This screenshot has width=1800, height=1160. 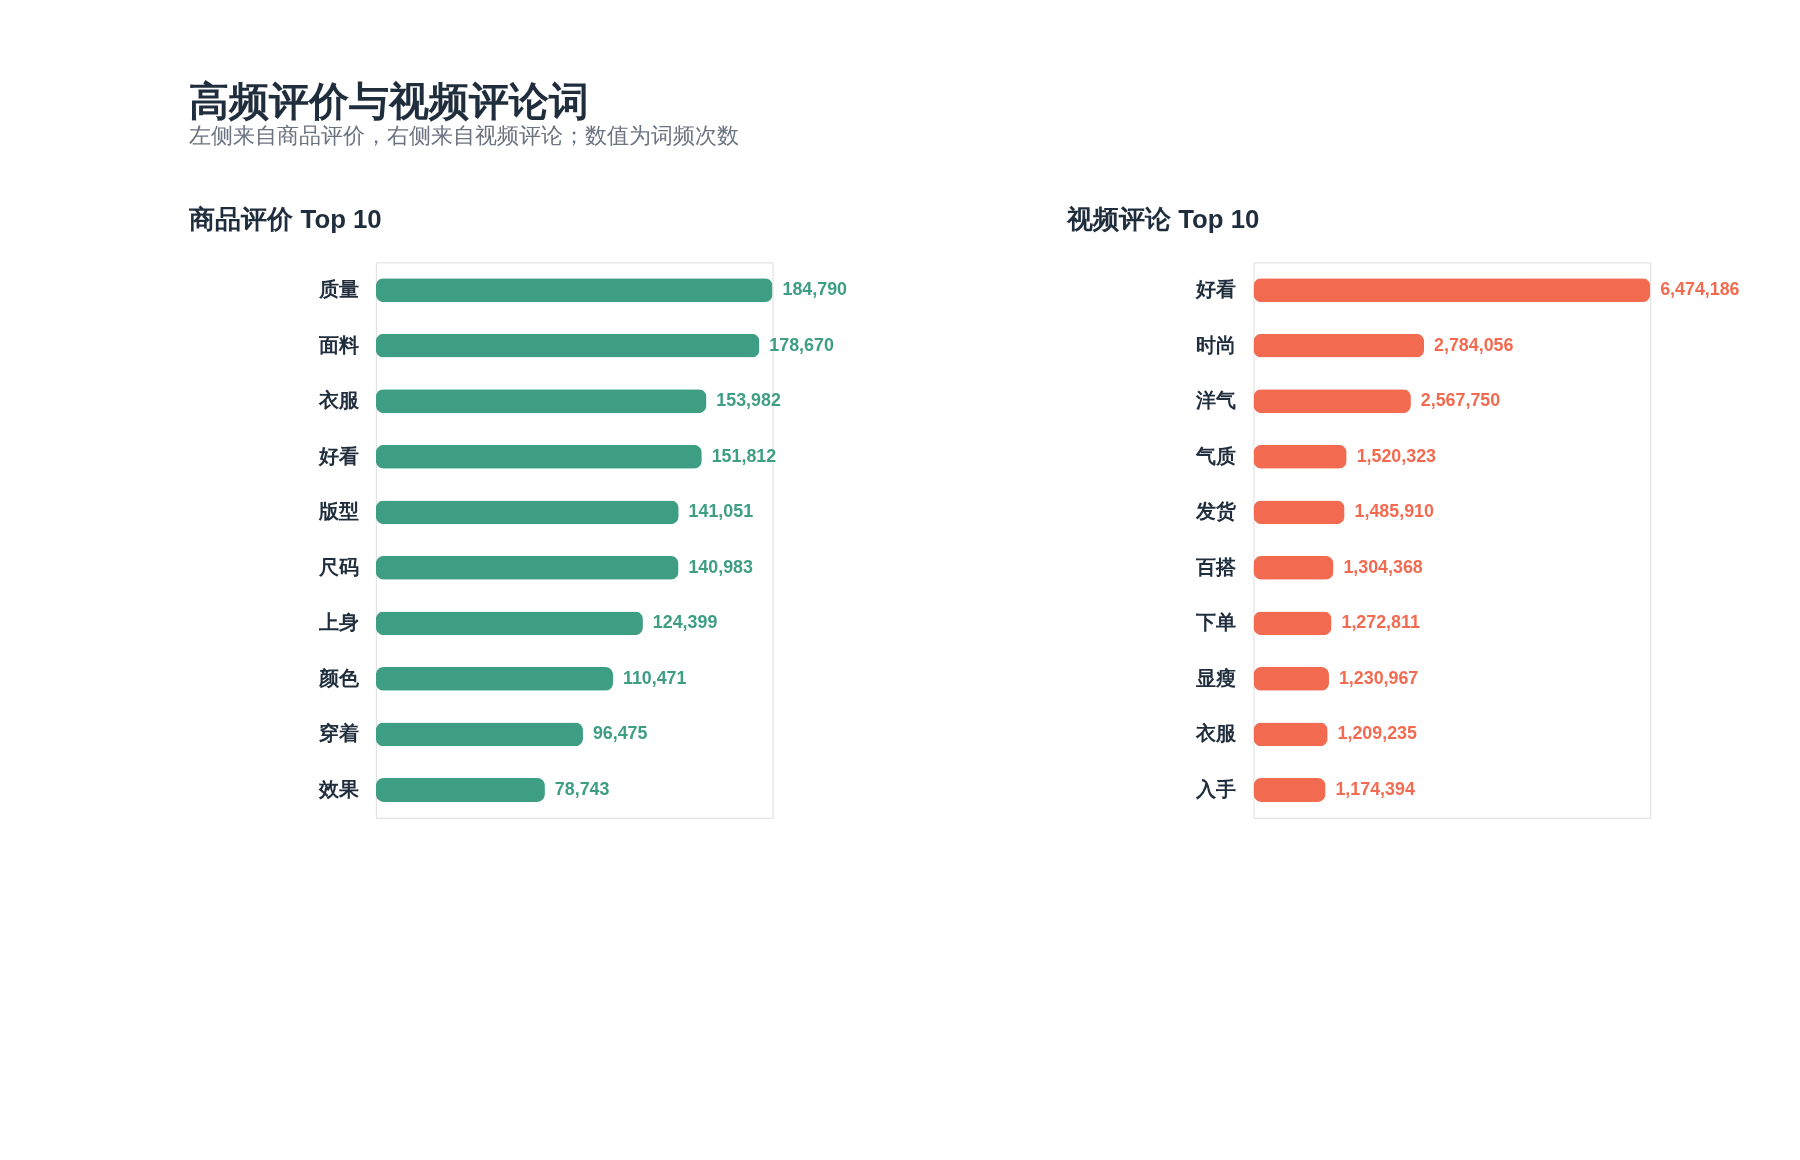 I want to click on data-label: 2,567,750, so click(x=1460, y=400).